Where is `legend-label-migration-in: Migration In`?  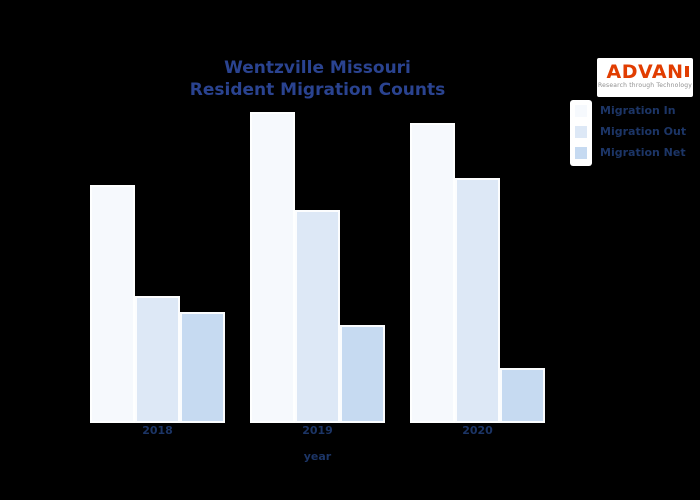 legend-label-migration-in: Migration In is located at coordinates (638, 110).